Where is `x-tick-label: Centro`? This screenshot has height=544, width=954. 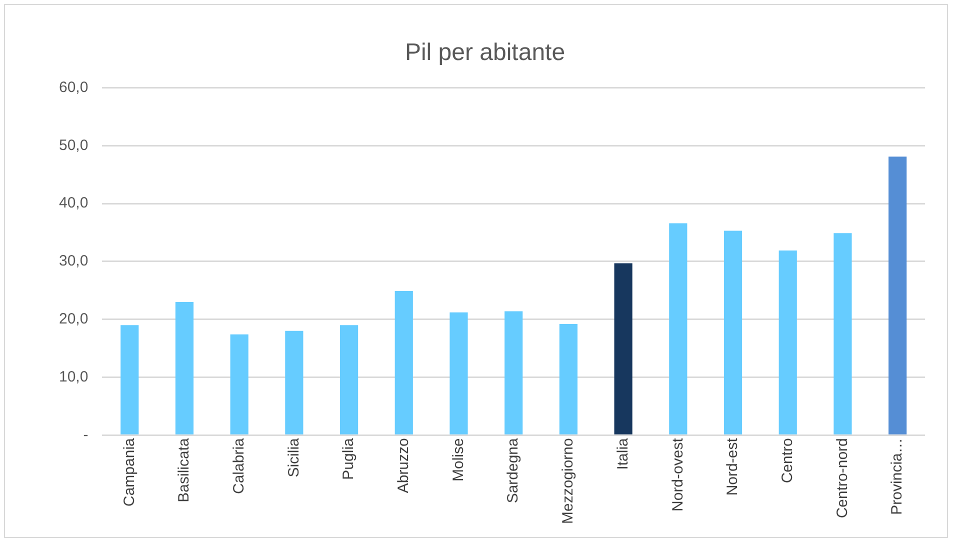 x-tick-label: Centro is located at coordinates (787, 461).